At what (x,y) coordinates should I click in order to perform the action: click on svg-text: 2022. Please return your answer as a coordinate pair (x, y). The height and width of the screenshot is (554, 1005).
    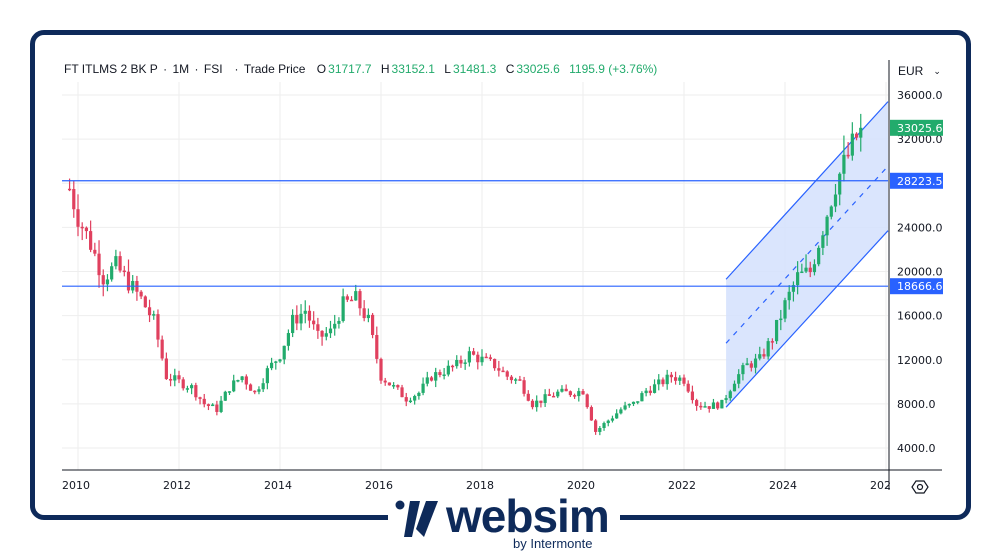
    Looking at the image, I should click on (682, 485).